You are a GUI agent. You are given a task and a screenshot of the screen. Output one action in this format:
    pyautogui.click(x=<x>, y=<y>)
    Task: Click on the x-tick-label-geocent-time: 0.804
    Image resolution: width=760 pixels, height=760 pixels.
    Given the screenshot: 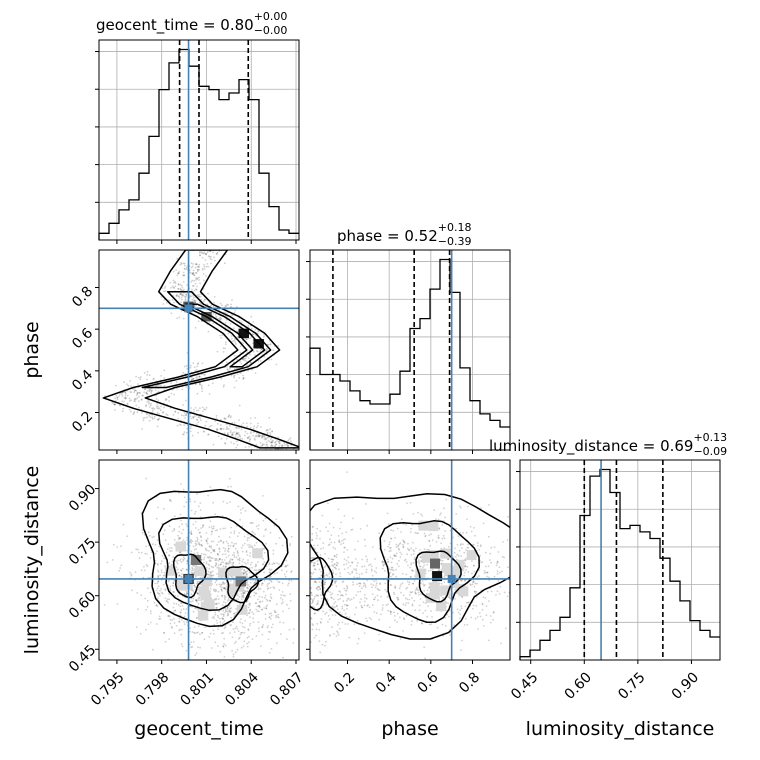 What is the action you would take?
    pyautogui.click(x=242, y=689)
    